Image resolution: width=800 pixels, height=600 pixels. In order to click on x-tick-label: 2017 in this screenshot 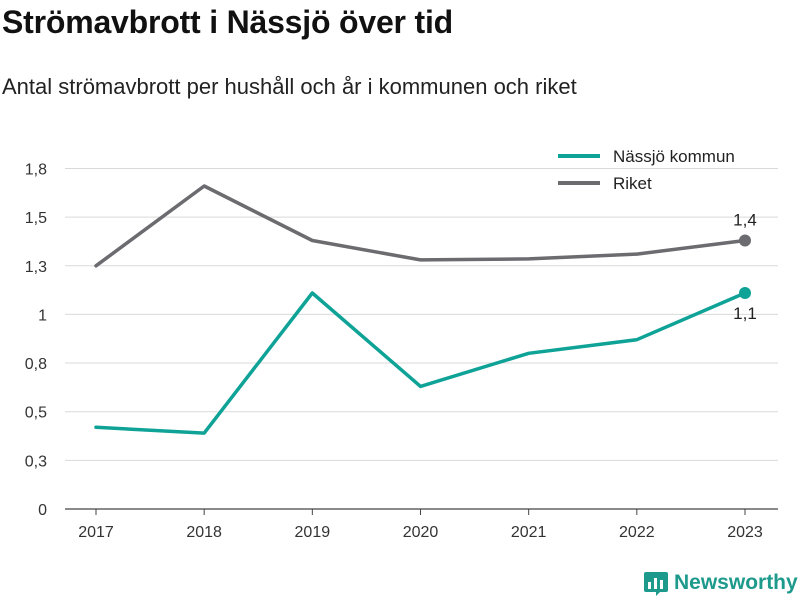, I will do `click(96, 532)`.